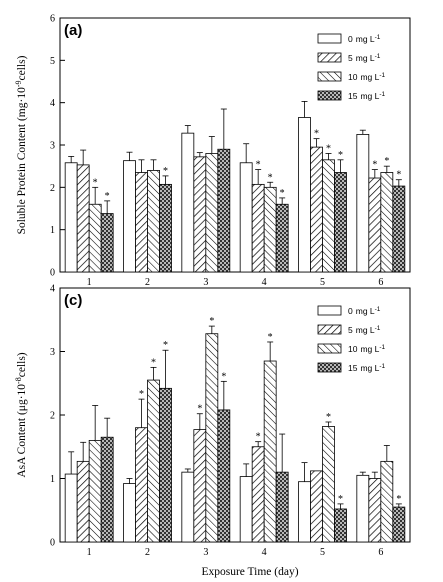 The image size is (443, 582). What do you see at coordinates (322, 282) in the screenshot?
I see `x-tick-label: 5` at bounding box center [322, 282].